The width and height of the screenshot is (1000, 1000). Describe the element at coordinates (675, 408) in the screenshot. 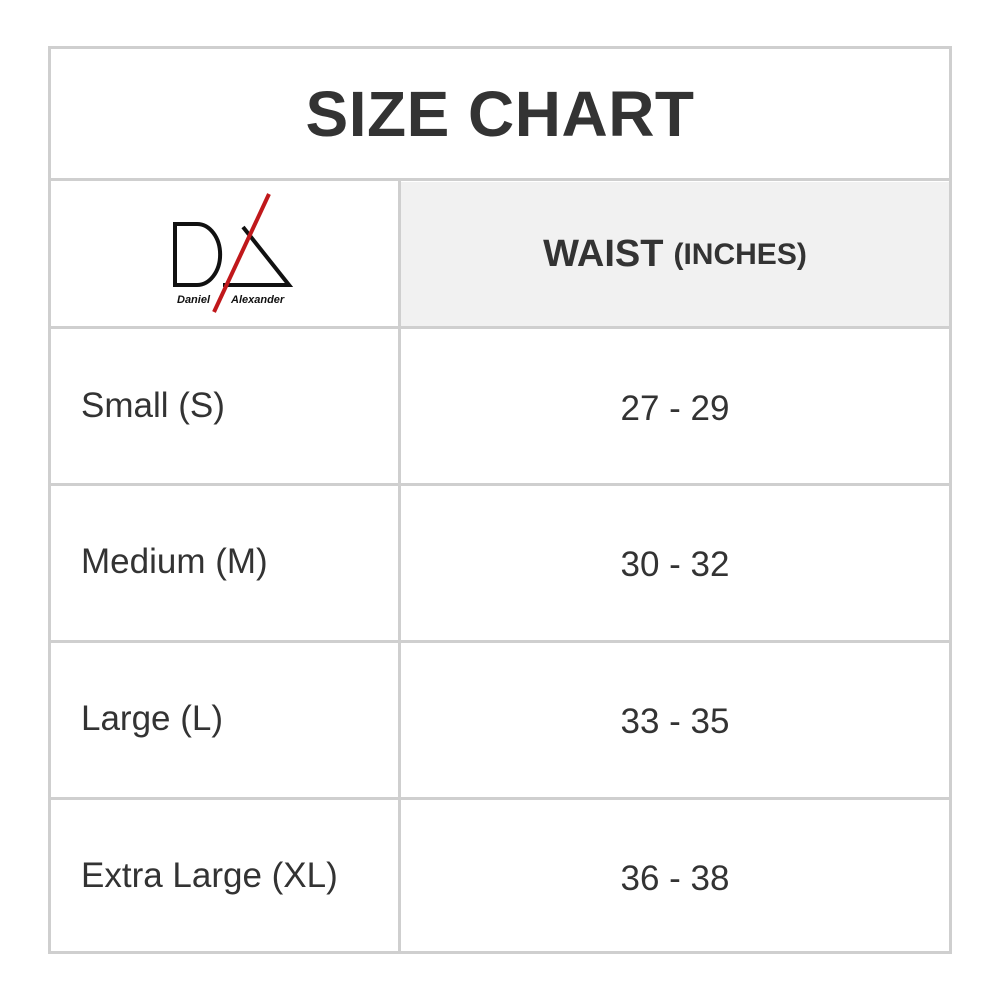

I see `waist-value: 27 - 29` at that location.